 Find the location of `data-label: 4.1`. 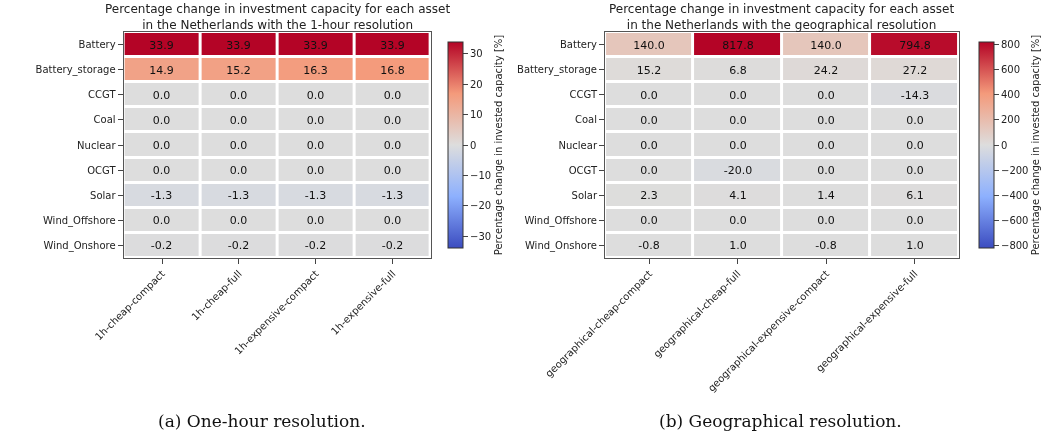

data-label: 4.1 is located at coordinates (738, 195).